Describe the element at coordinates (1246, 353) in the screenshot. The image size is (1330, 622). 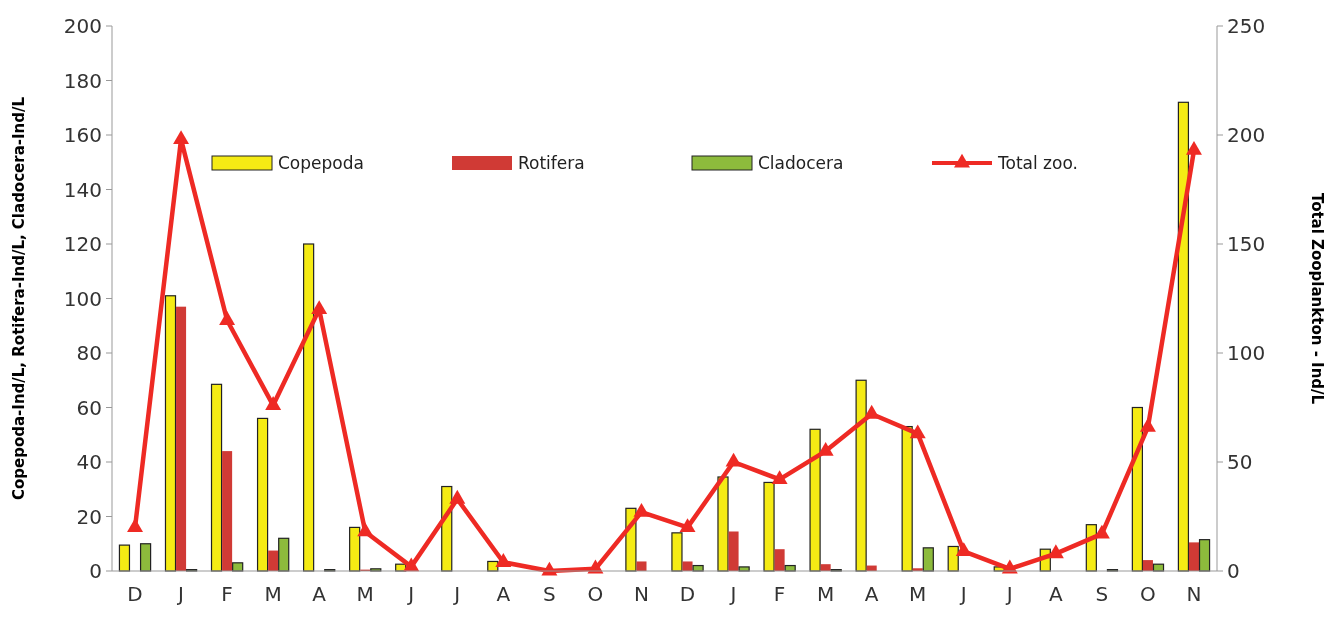
I see `y2-tick-label: 100` at that location.